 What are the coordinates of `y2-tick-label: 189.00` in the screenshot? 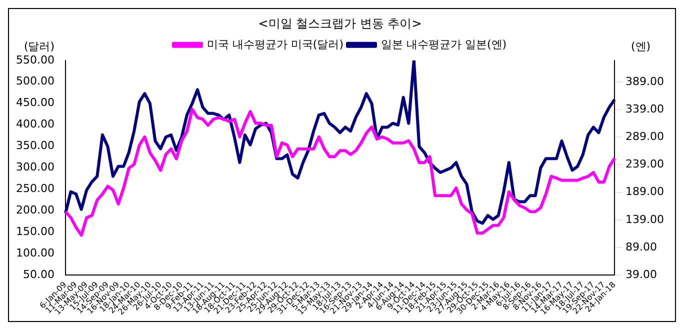 It's located at (645, 191).